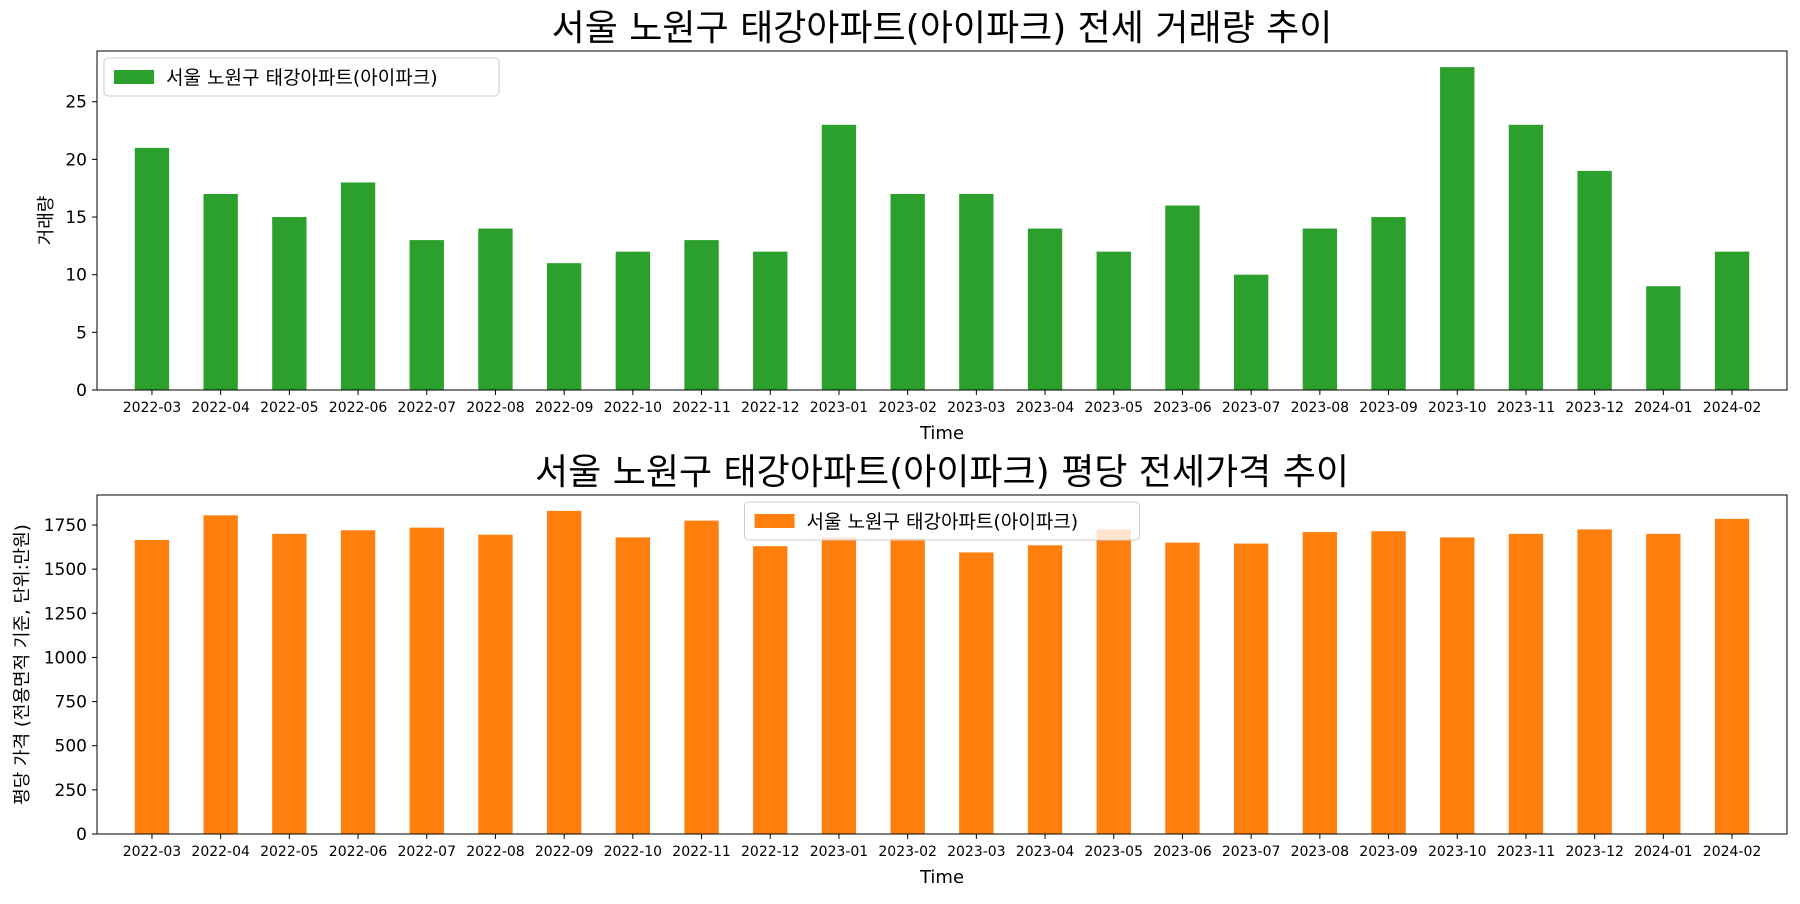  I want to click on legend: 서울 노원구 태강아파트(아이파크), so click(301, 77).